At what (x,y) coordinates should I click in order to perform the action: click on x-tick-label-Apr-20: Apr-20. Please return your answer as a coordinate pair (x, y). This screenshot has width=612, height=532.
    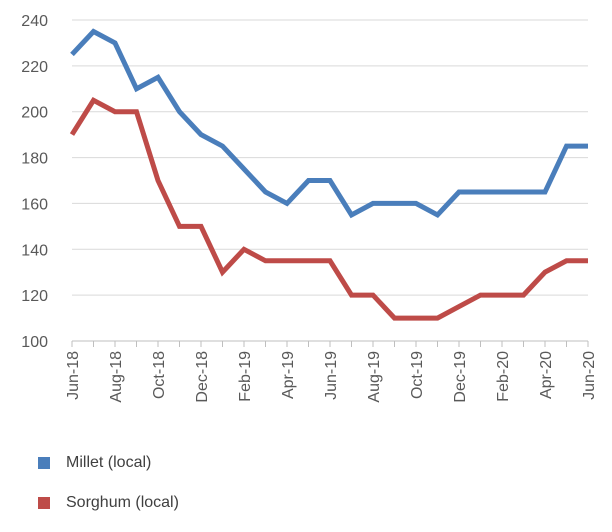
    Looking at the image, I should click on (546, 375).